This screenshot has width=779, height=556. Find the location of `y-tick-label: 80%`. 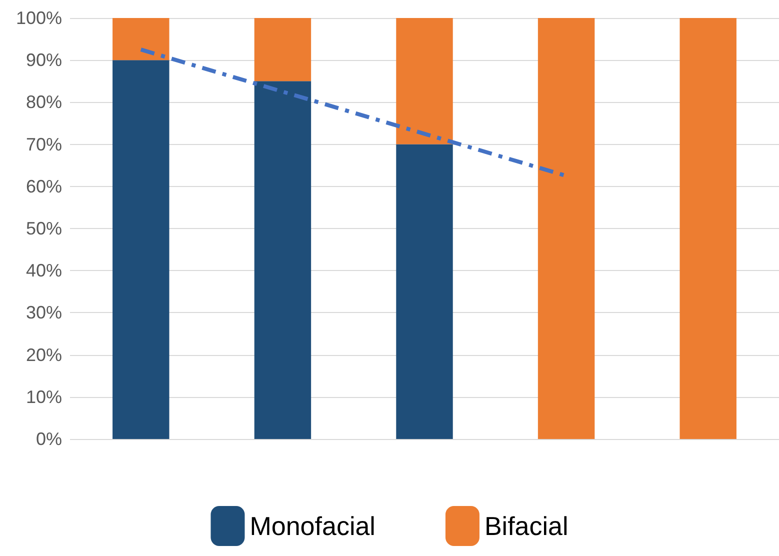

y-tick-label: 80% is located at coordinates (44, 102).